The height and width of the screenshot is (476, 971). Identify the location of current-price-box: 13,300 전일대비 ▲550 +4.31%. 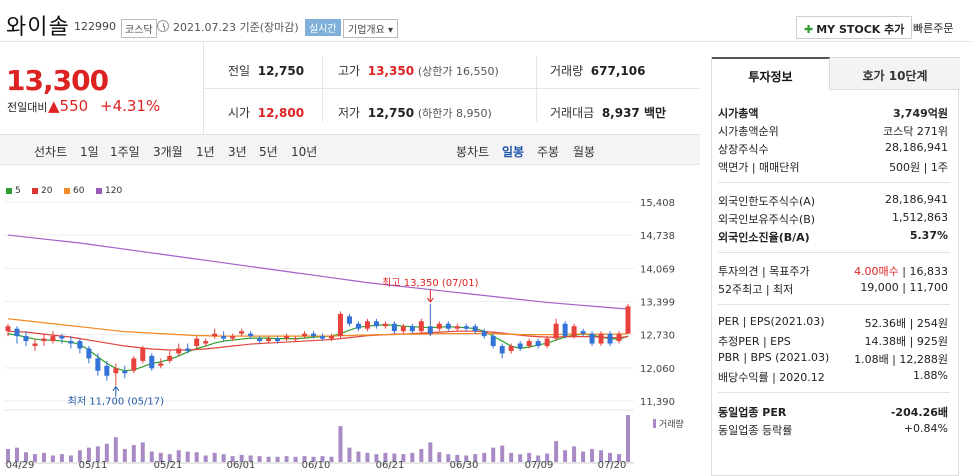
(102, 88).